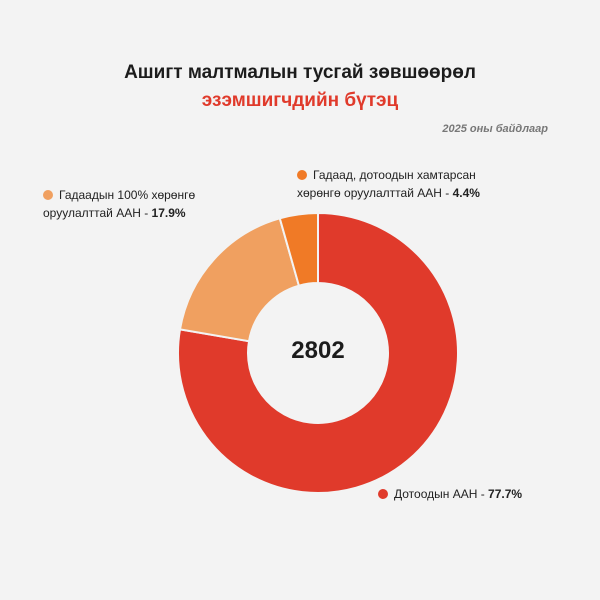  What do you see at coordinates (300, 100) in the screenshot?
I see `chart-subtitle: эзэмшигчдийн бүтэц` at bounding box center [300, 100].